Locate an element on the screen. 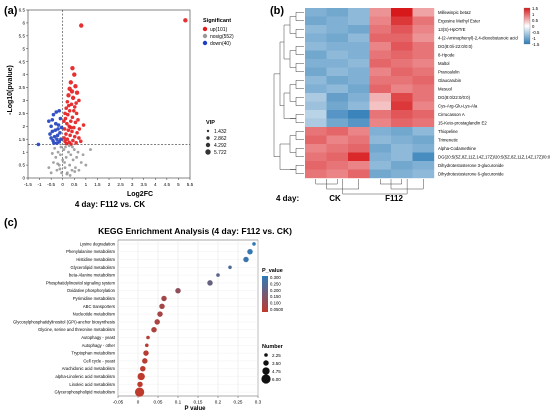 The image size is (550, 414). pvalue-legend-title: P_value is located at coordinates (272, 271).